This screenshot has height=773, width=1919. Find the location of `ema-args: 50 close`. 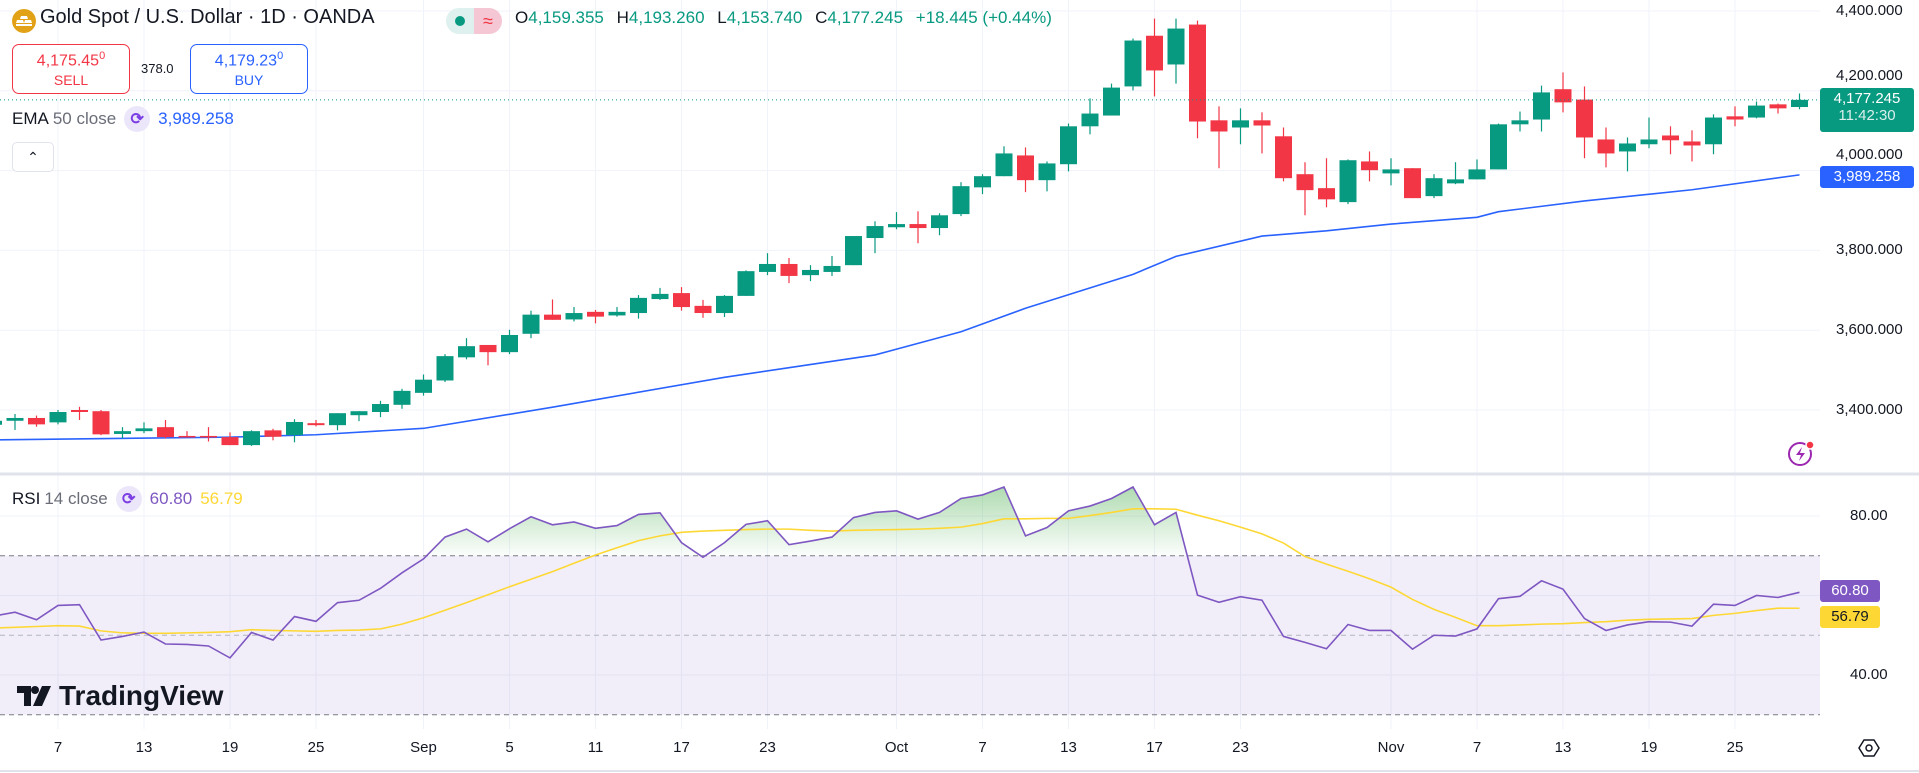

ema-args: 50 close is located at coordinates (84, 118).